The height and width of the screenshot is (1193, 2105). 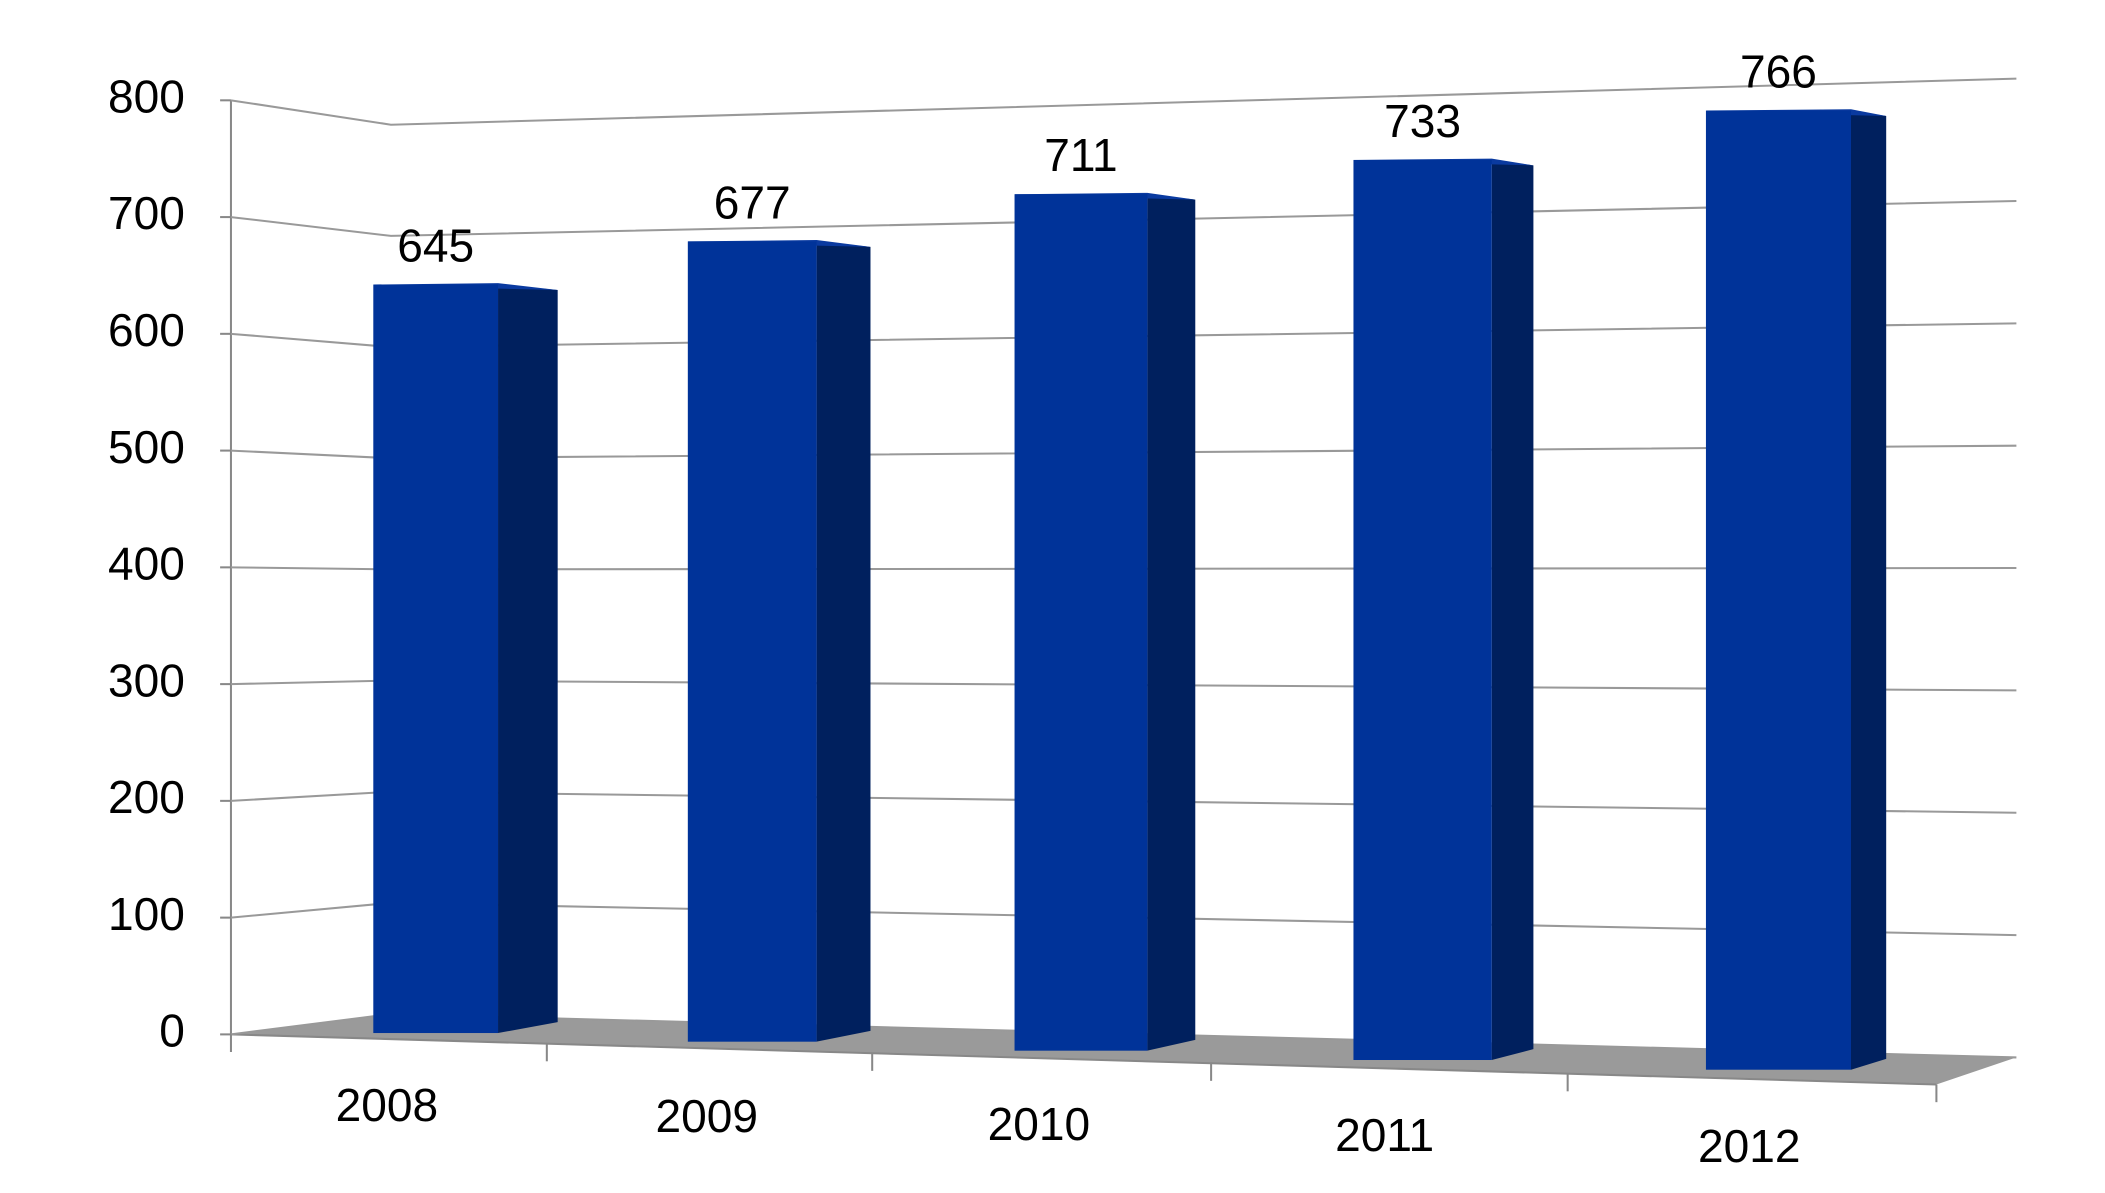 What do you see at coordinates (146, 96) in the screenshot?
I see `y-tick-label: 800` at bounding box center [146, 96].